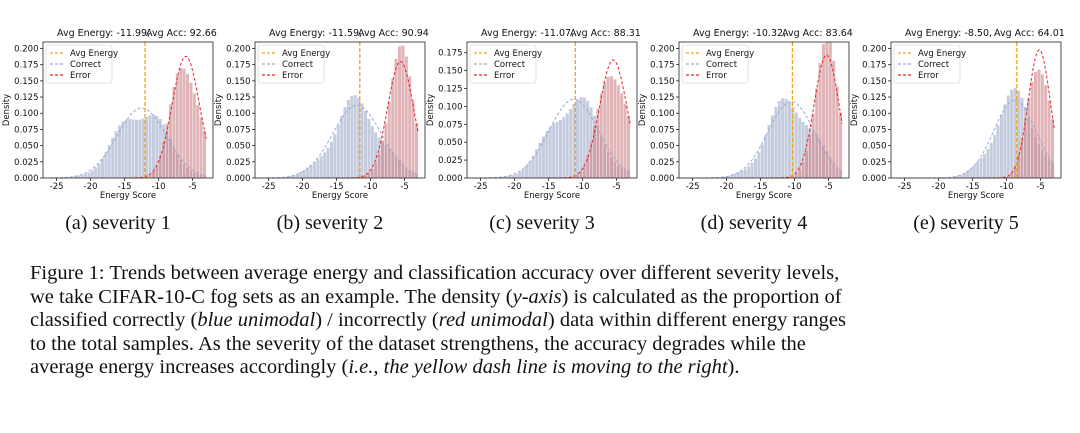 This screenshot has height=433, width=1080. I want to click on caption-text: classified correctly (, so click(114, 320).